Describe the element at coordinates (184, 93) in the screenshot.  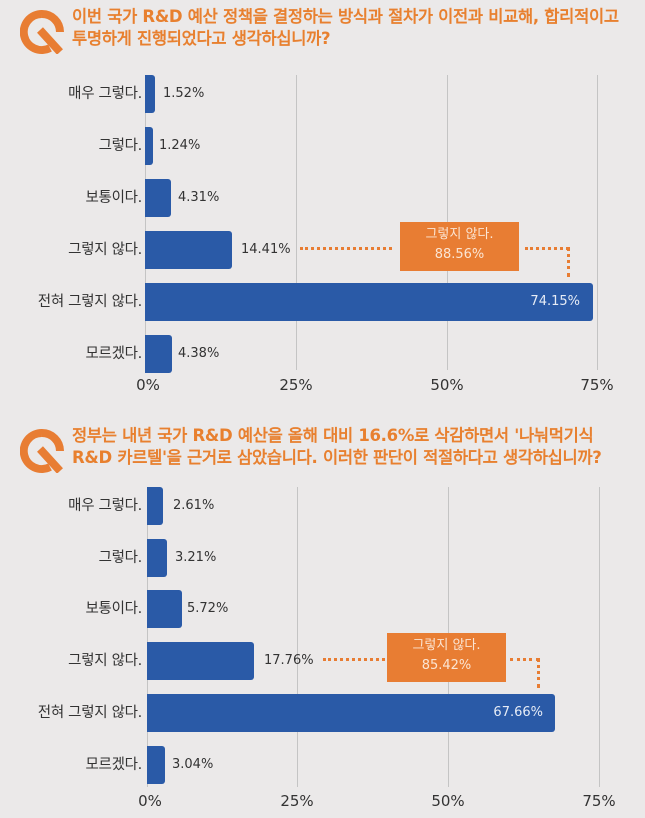
I see `value-label: 1.52%` at that location.